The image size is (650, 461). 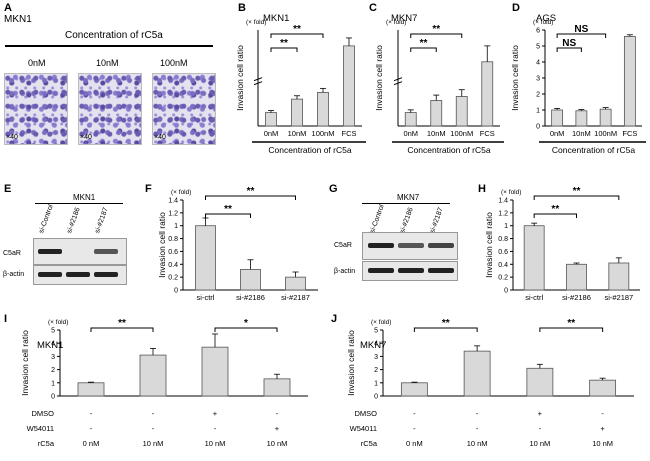 I want to click on chart-b-category-label: 10nM, so click(x=297, y=133).